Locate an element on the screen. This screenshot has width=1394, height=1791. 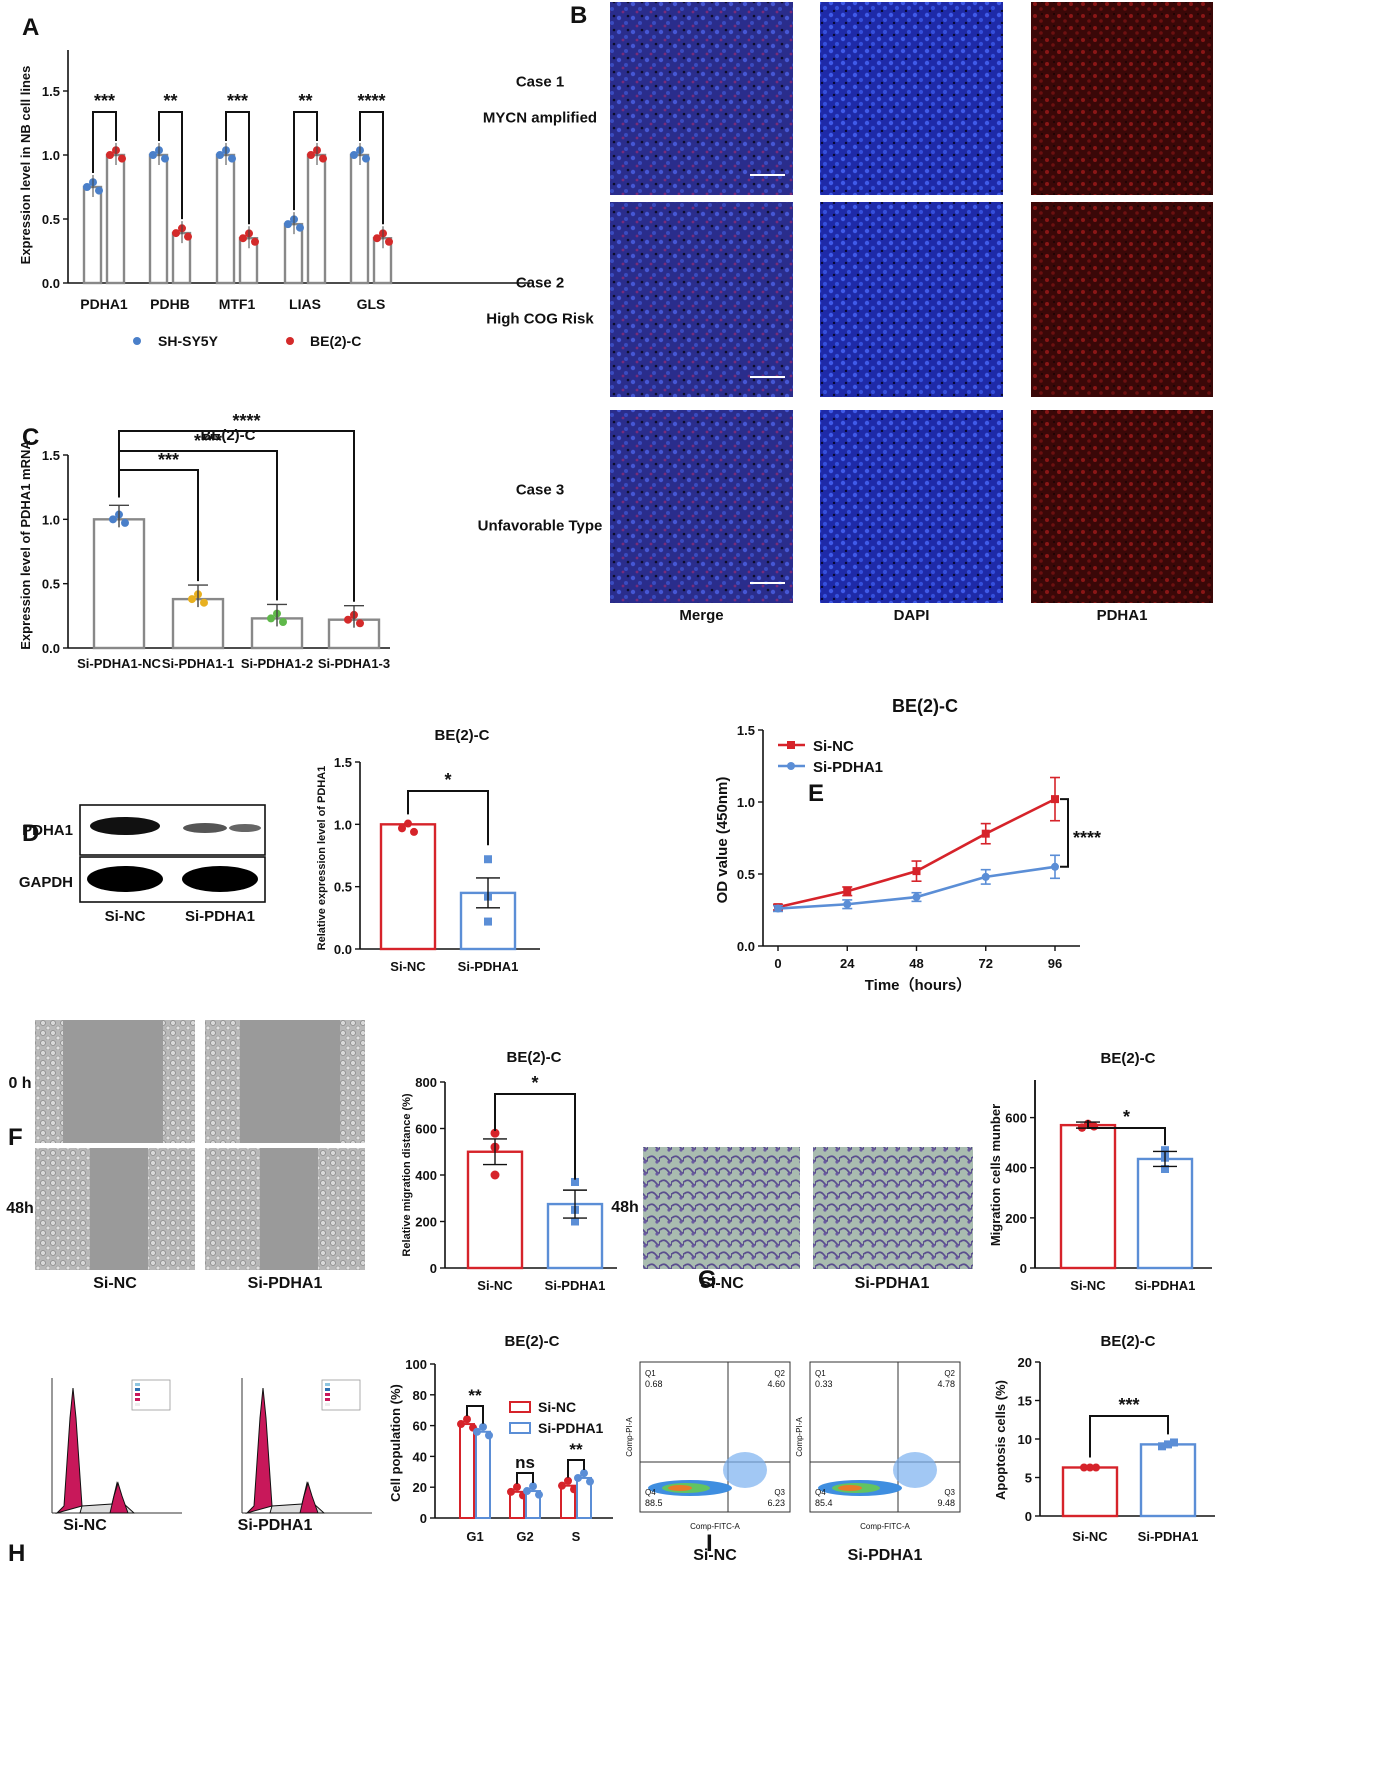
quadrant-value-q2: 4.78 is located at coordinates (946, 1384).